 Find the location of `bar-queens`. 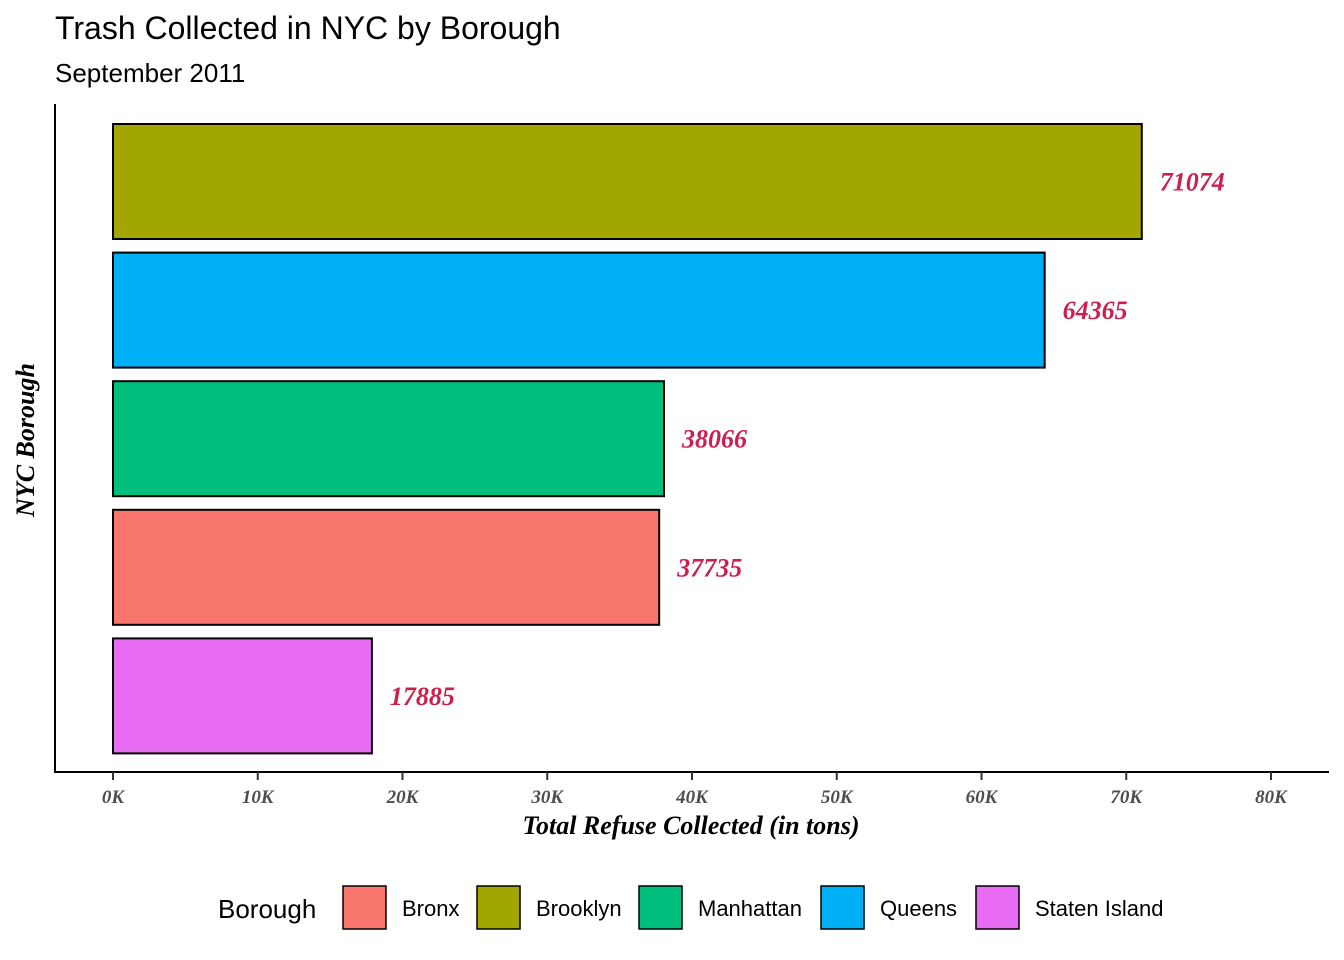

bar-queens is located at coordinates (579, 310).